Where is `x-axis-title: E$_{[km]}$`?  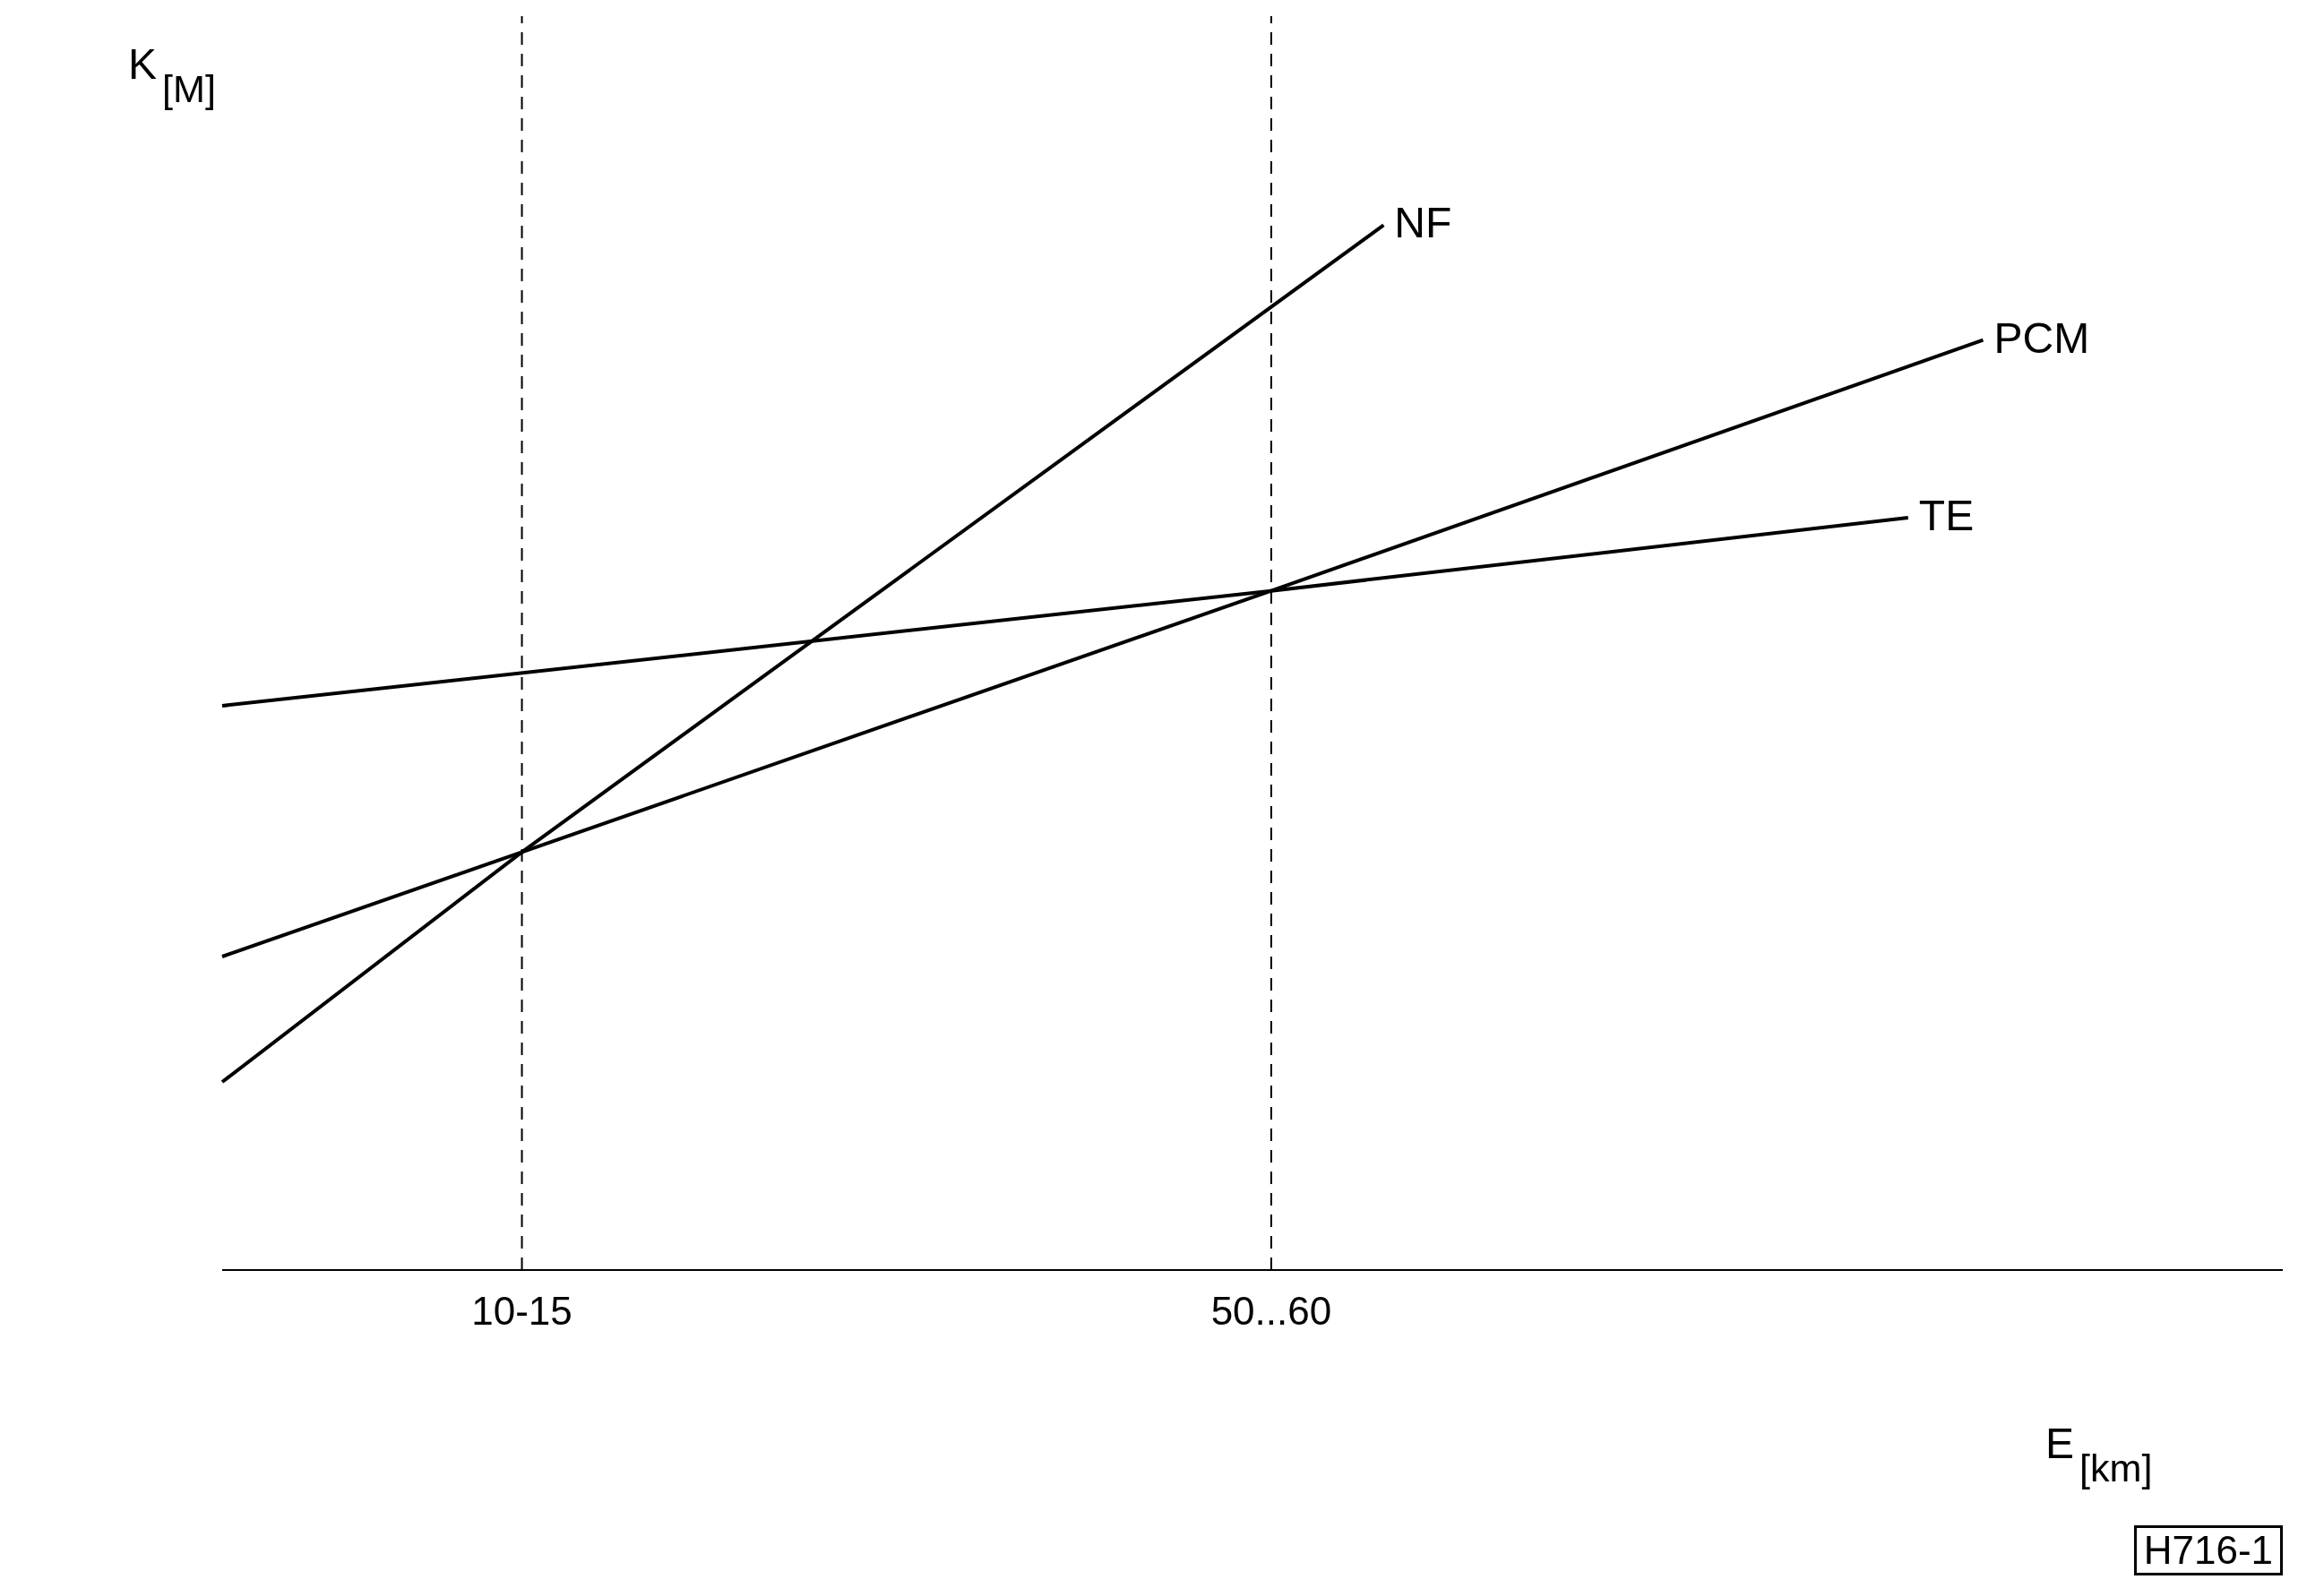
x-axis-title: E$_{[km]}$ is located at coordinates (2099, 1454).